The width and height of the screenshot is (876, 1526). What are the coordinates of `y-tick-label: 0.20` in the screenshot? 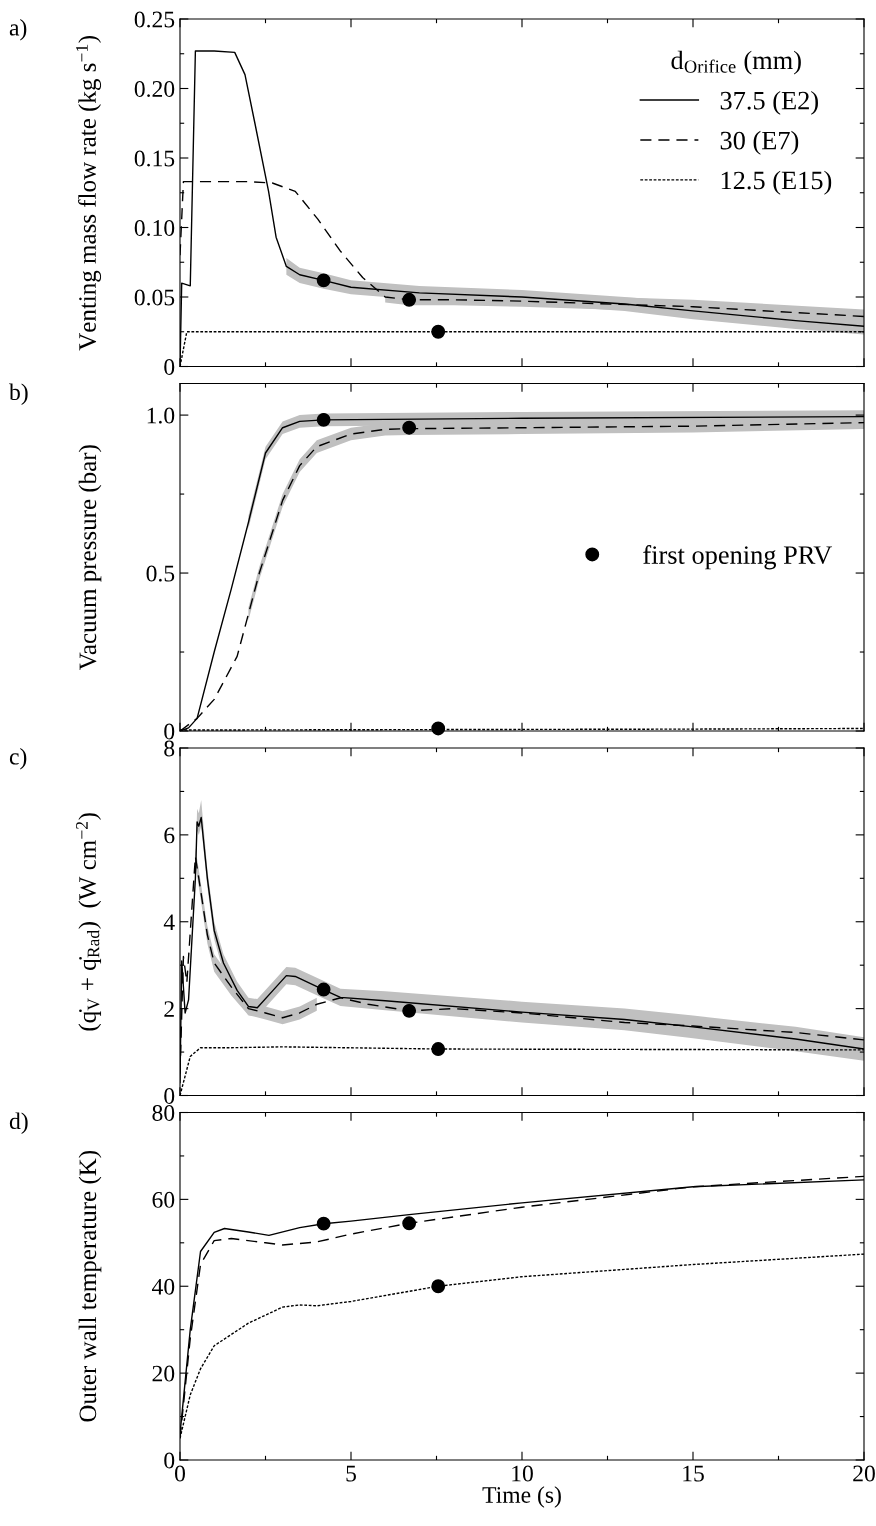 It's located at (154, 89).